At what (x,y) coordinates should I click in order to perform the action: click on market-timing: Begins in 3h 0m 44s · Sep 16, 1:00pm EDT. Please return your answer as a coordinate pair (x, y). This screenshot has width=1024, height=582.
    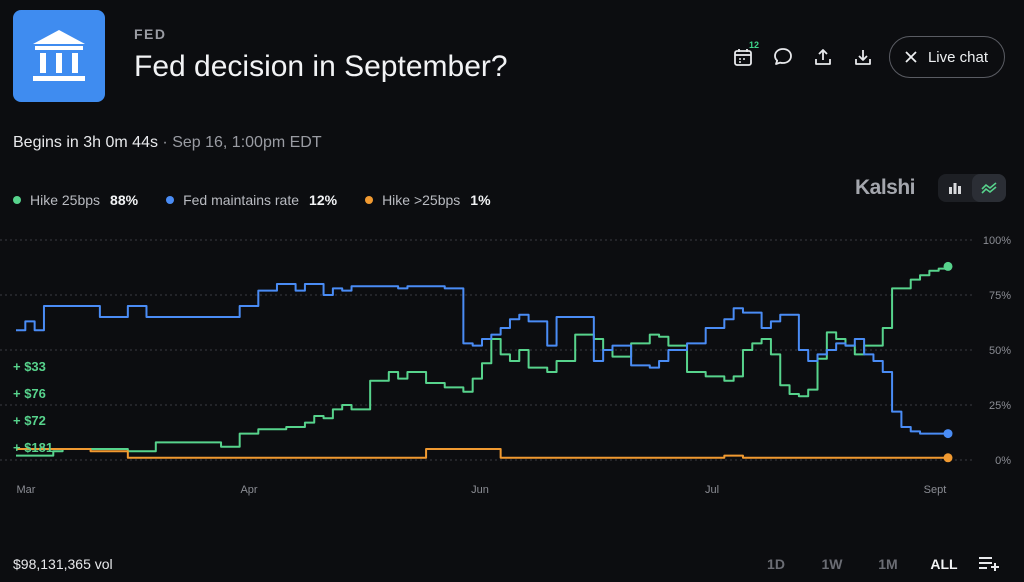
    Looking at the image, I should click on (167, 143).